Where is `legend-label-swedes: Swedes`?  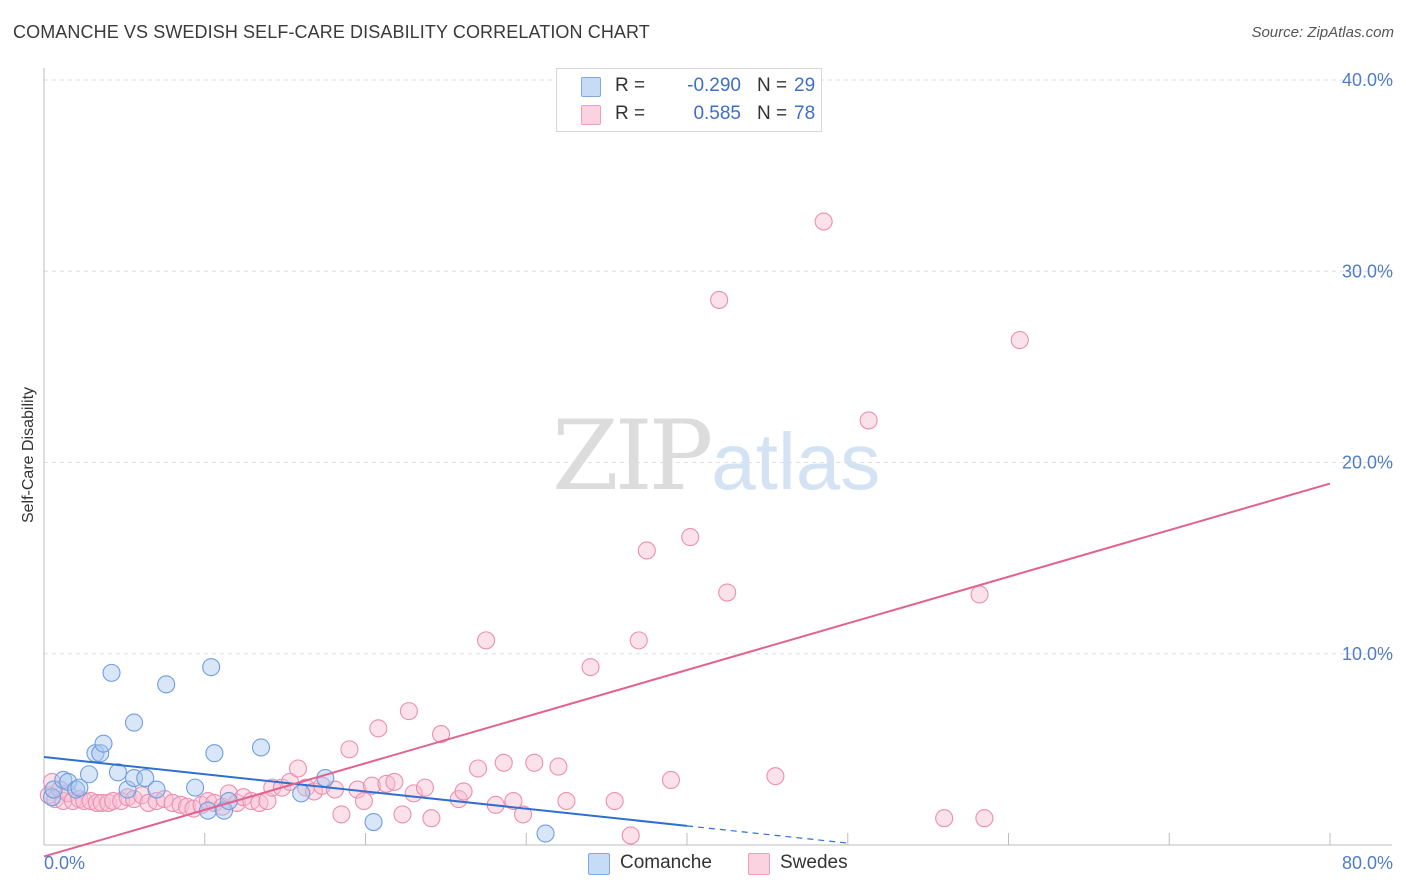 legend-label-swedes: Swedes is located at coordinates (814, 862).